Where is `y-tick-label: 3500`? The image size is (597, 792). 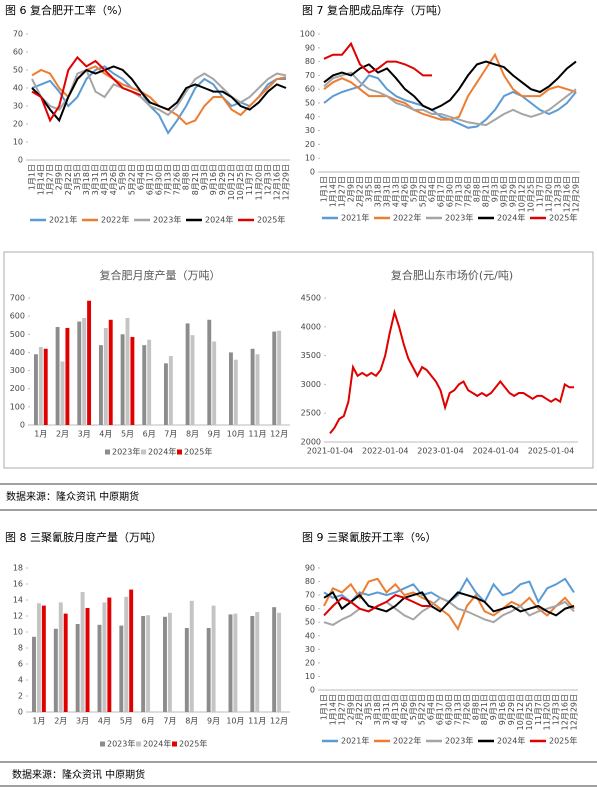 y-tick-label: 3500 is located at coordinates (311, 355).